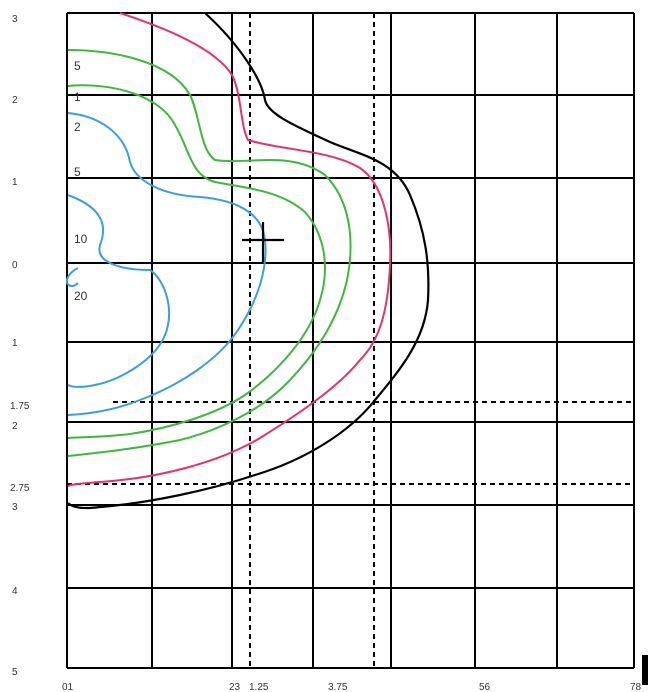 The image size is (651, 692). Describe the element at coordinates (20, 406) in the screenshot. I see `y-tick-label: 1.75` at that location.